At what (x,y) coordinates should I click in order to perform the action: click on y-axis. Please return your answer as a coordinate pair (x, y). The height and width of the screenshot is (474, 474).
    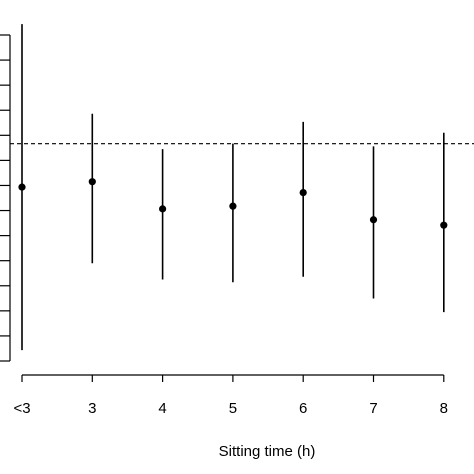
    Looking at the image, I should click on (5, 198).